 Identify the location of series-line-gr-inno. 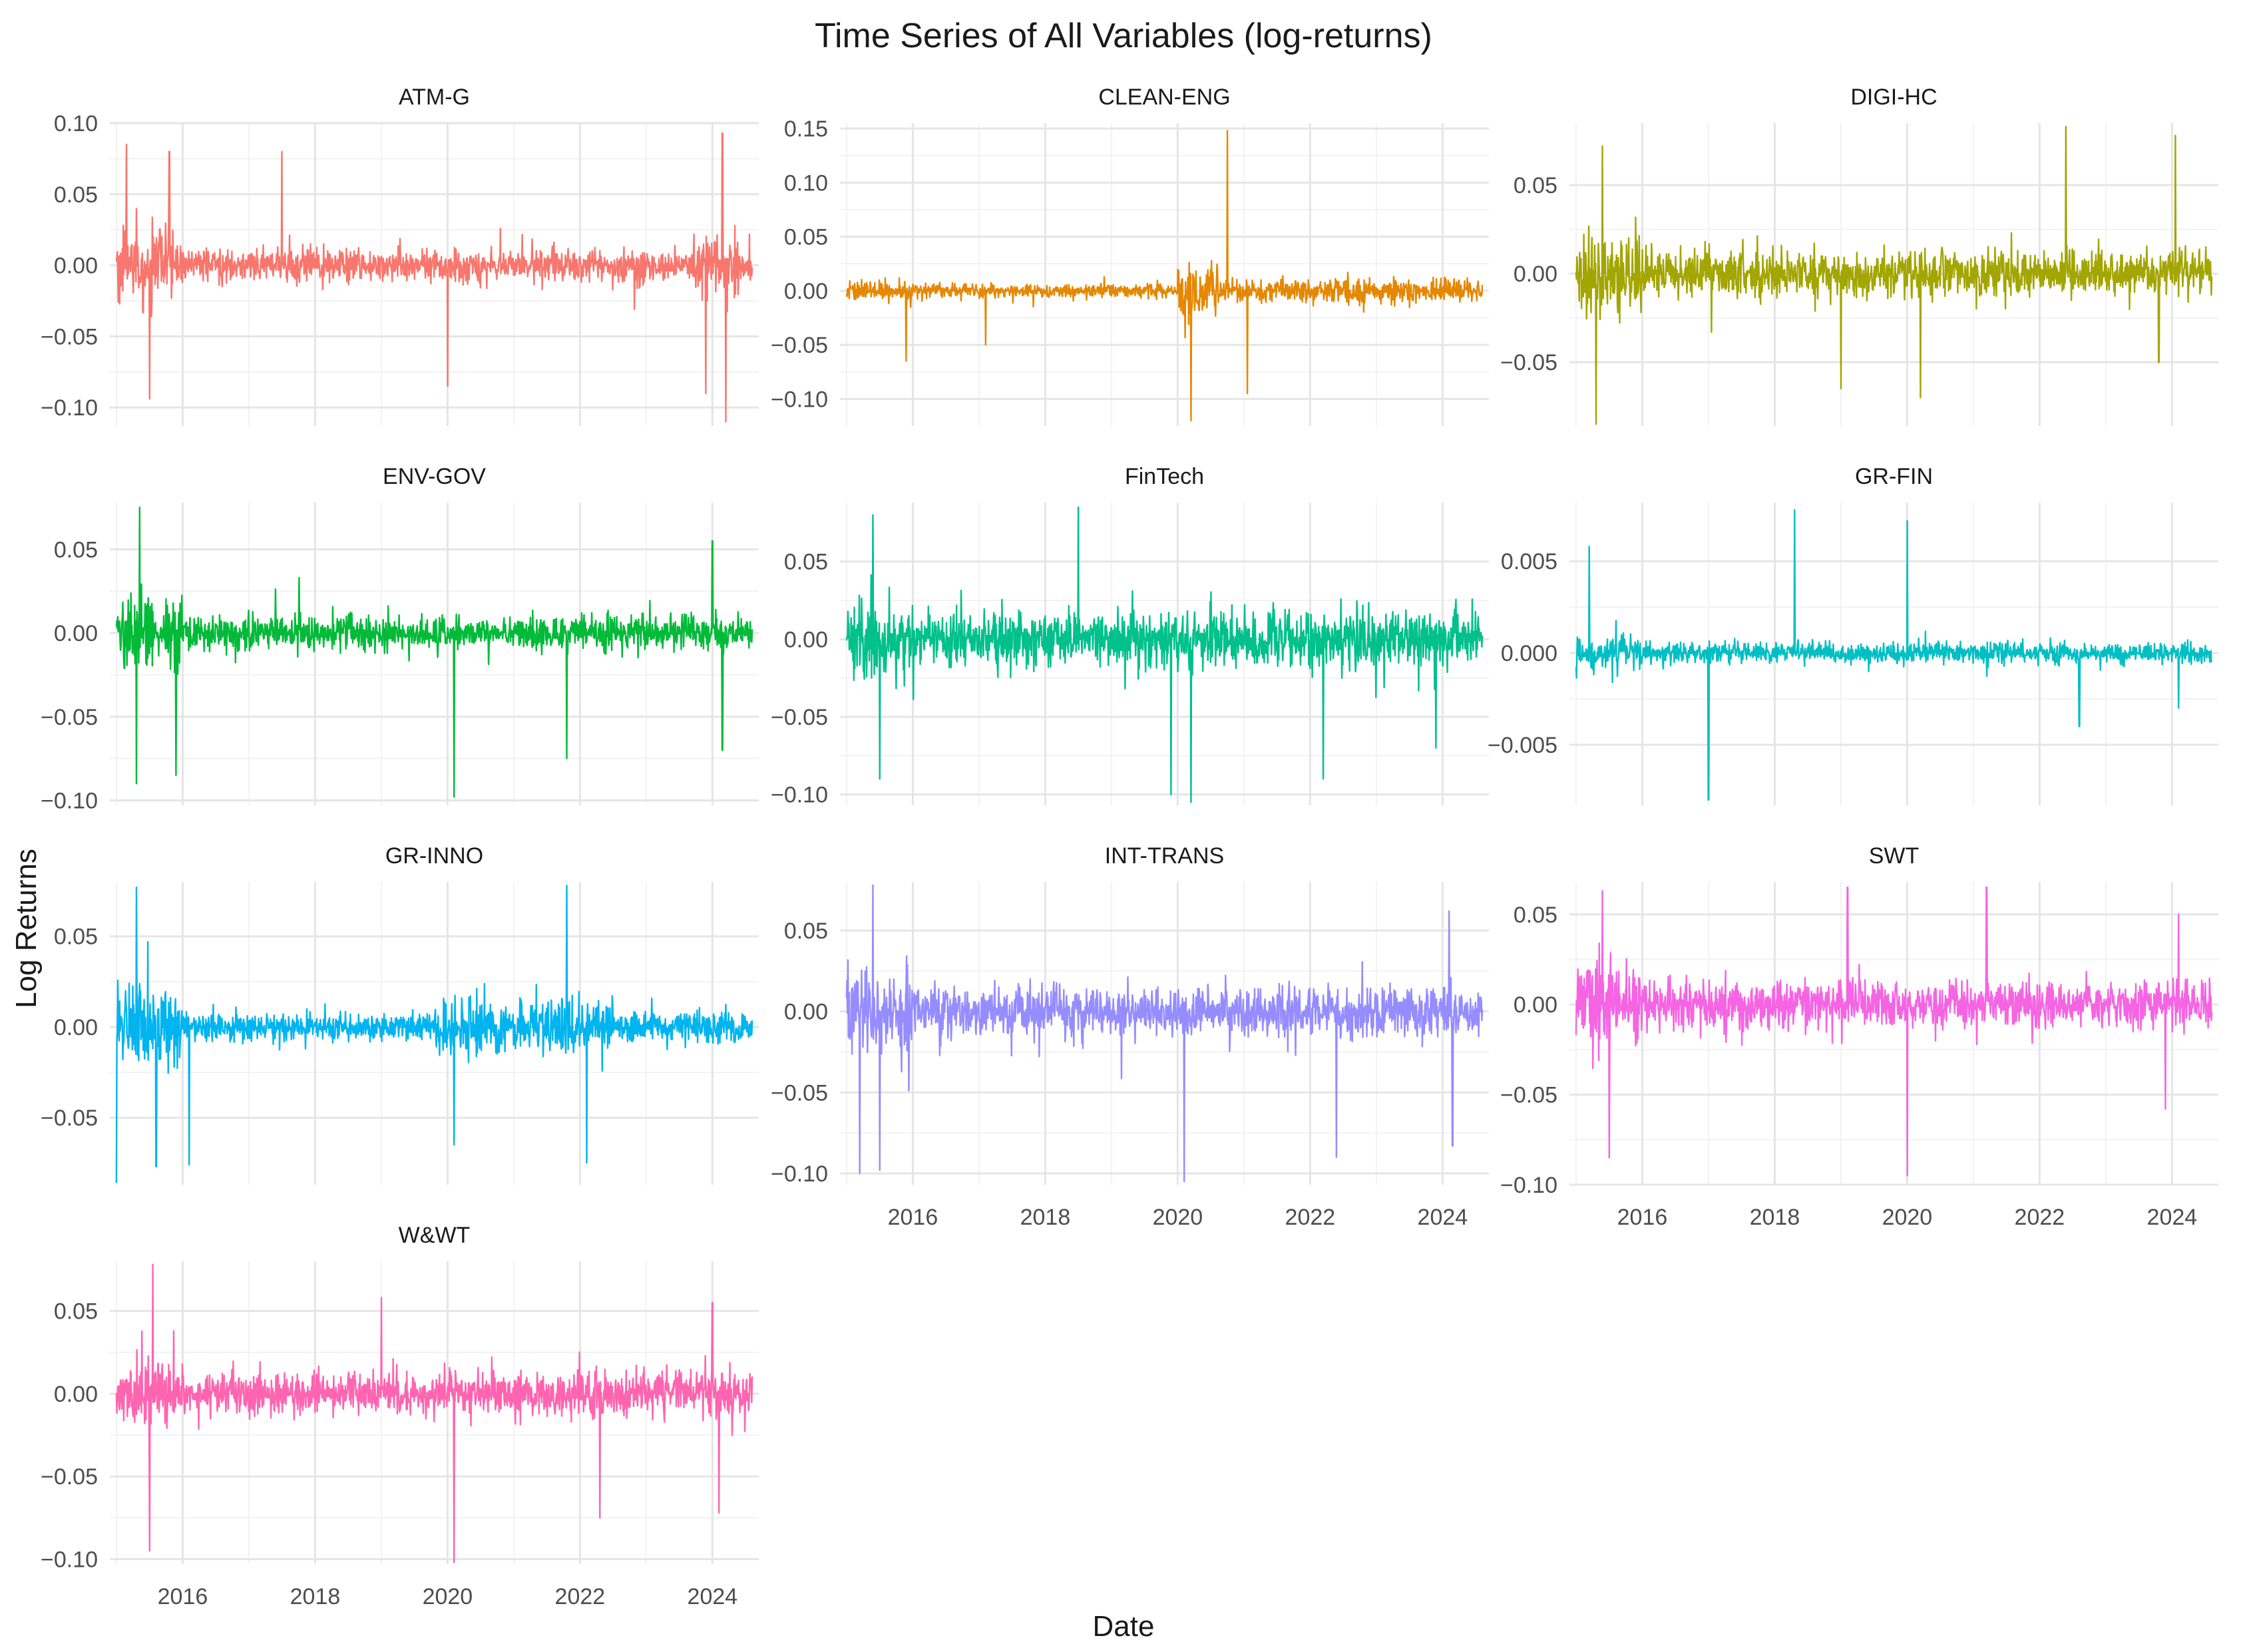
(434, 1034).